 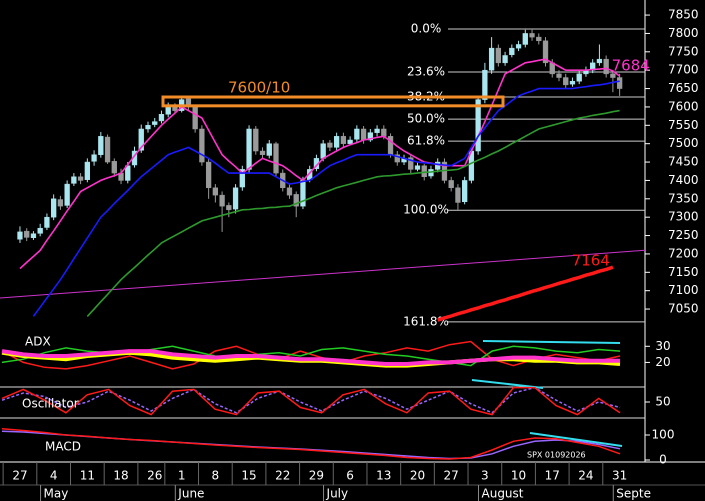 What do you see at coordinates (38, 342) in the screenshot?
I see `panel-title: ADX` at bounding box center [38, 342].